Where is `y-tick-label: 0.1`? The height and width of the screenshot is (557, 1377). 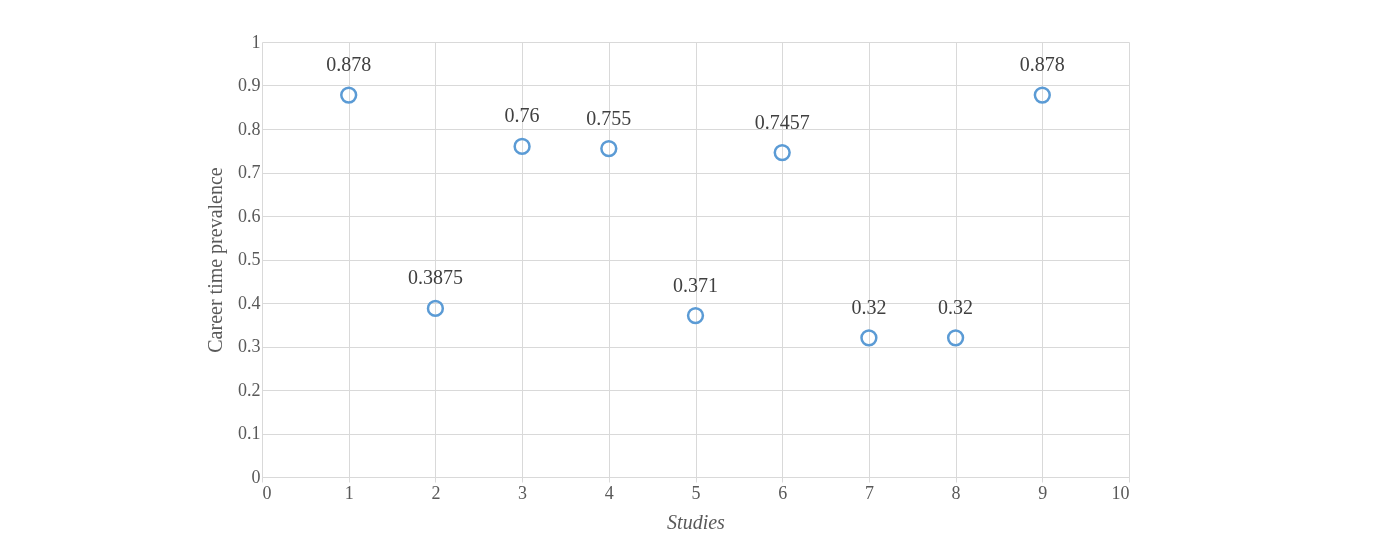
y-tick-label: 0.1 is located at coordinates (249, 433).